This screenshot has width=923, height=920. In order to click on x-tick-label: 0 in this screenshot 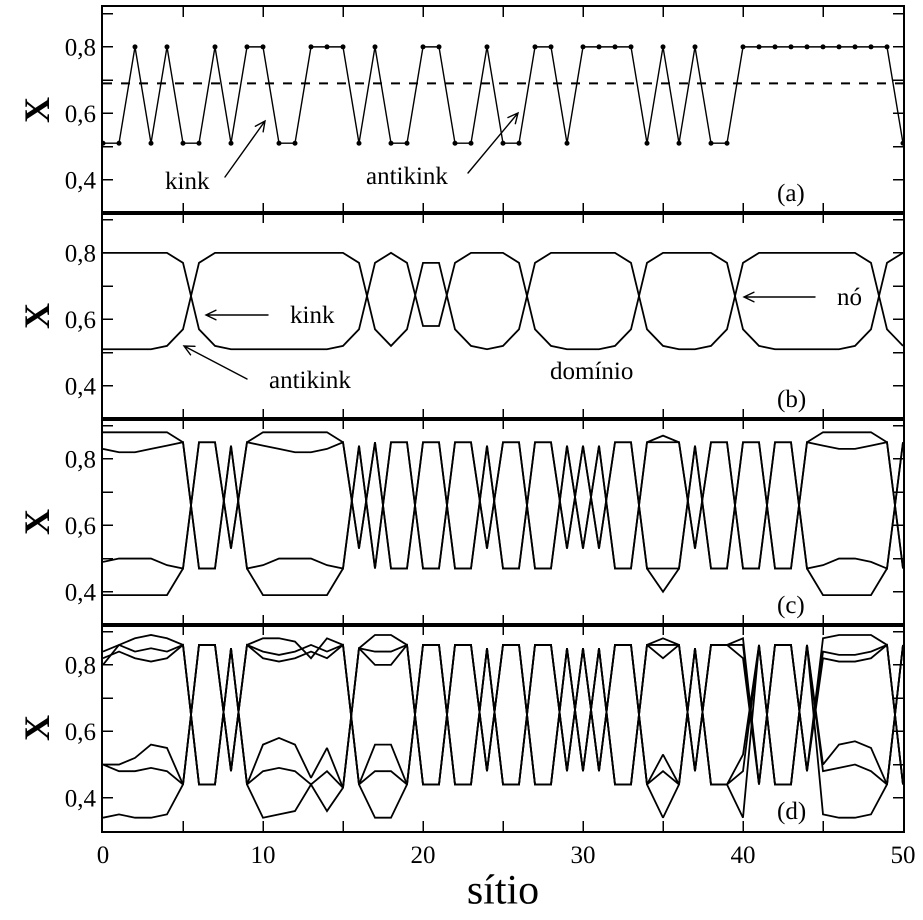, I will do `click(103, 855)`.